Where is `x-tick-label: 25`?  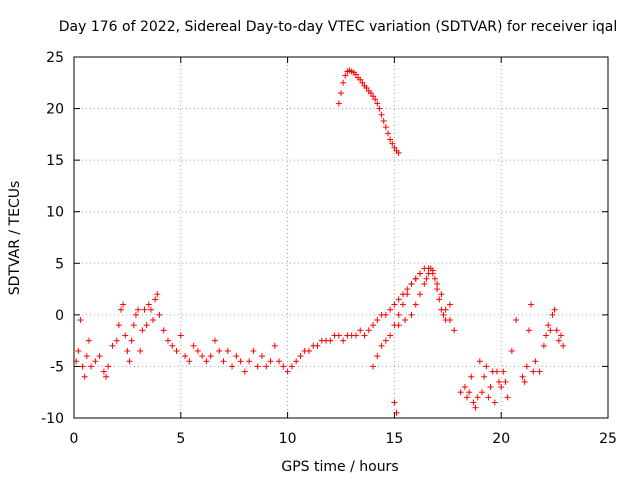
x-tick-label: 25 is located at coordinates (608, 439).